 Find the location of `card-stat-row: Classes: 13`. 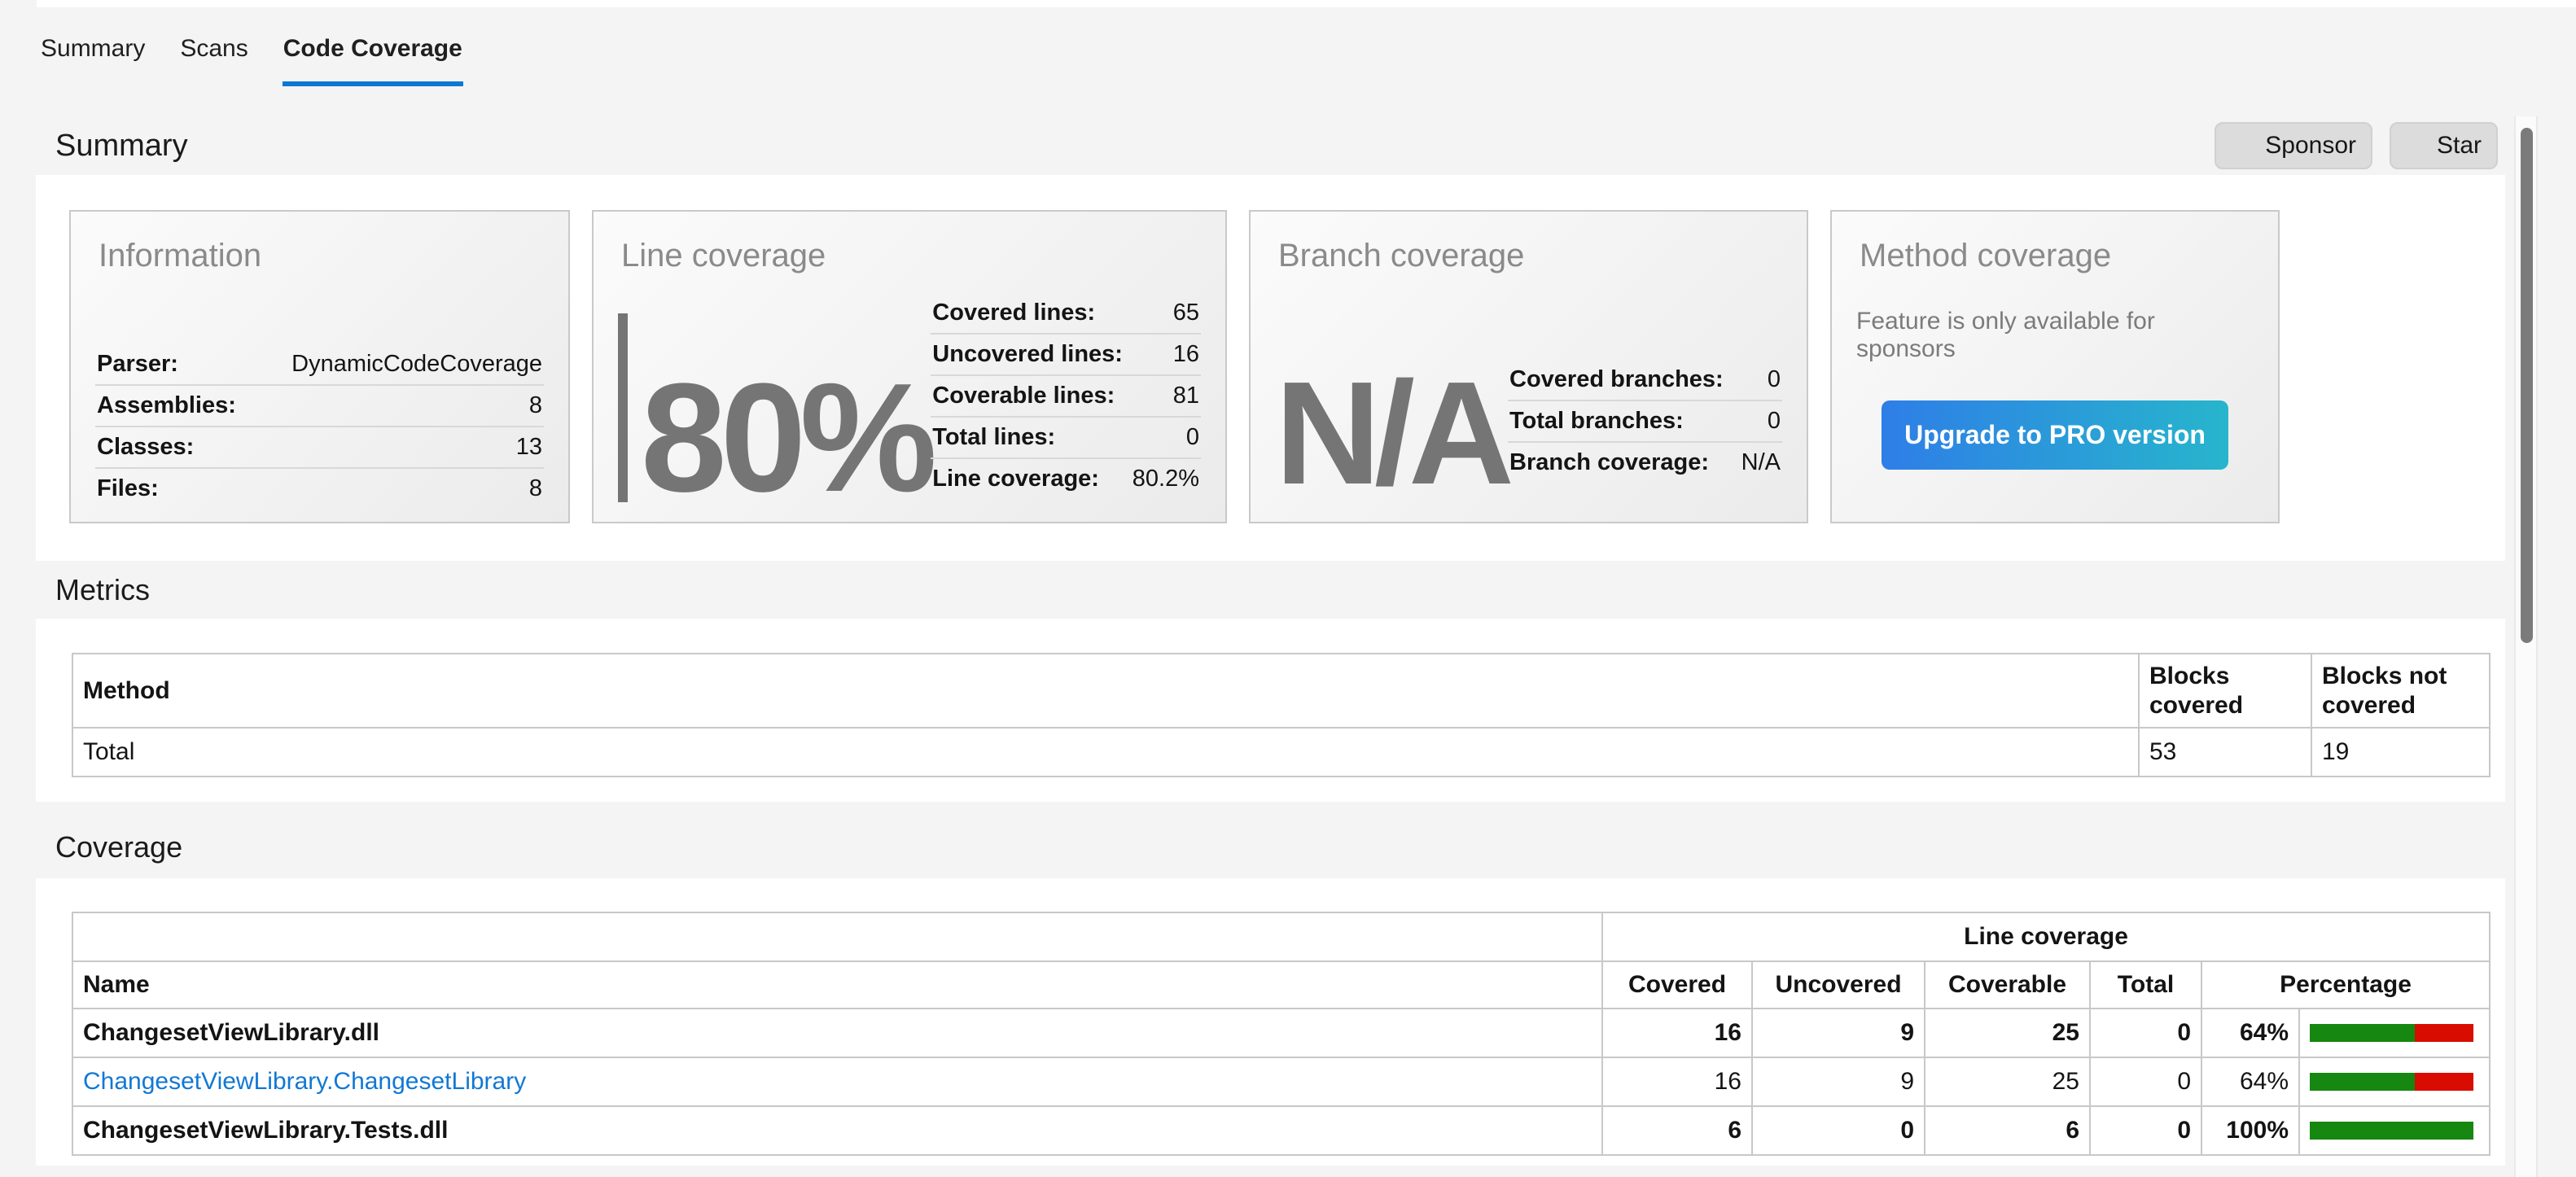

card-stat-row: Classes: 13 is located at coordinates (319, 446).